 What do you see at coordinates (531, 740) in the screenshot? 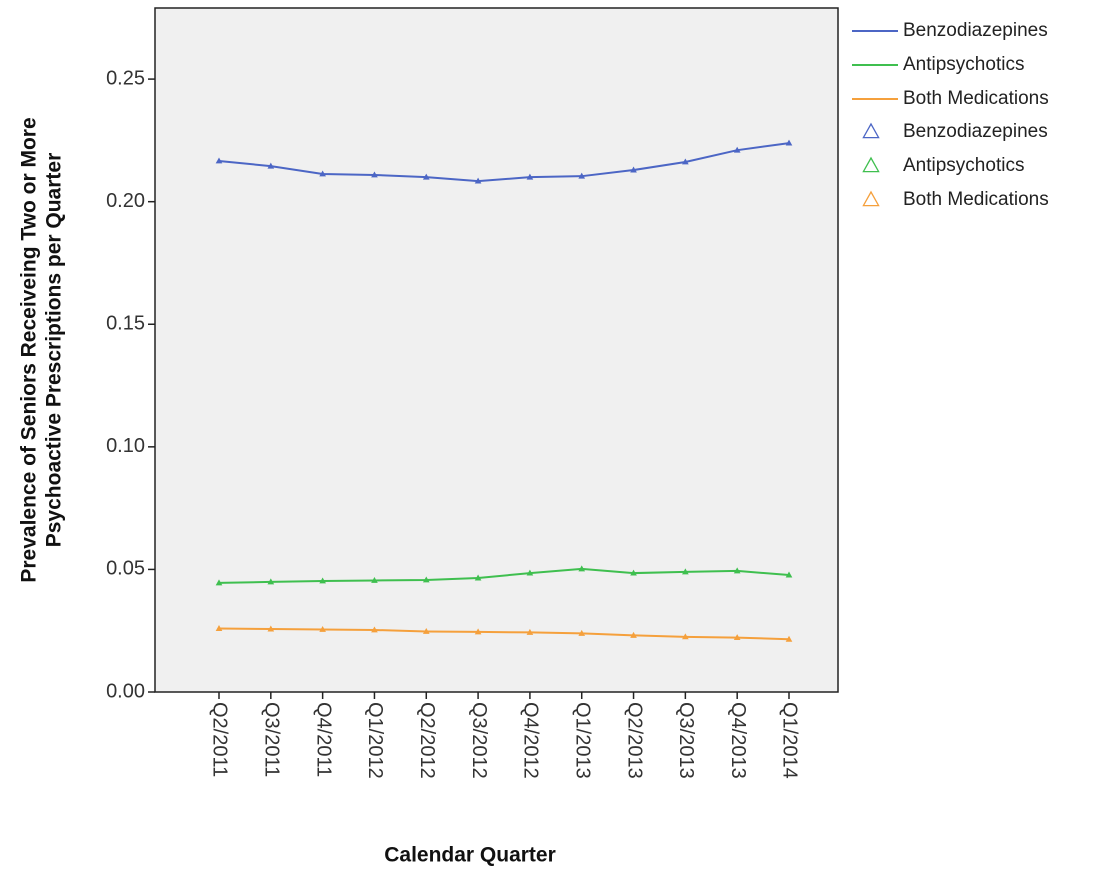
I see `x-tick-label: Q4/2012` at bounding box center [531, 740].